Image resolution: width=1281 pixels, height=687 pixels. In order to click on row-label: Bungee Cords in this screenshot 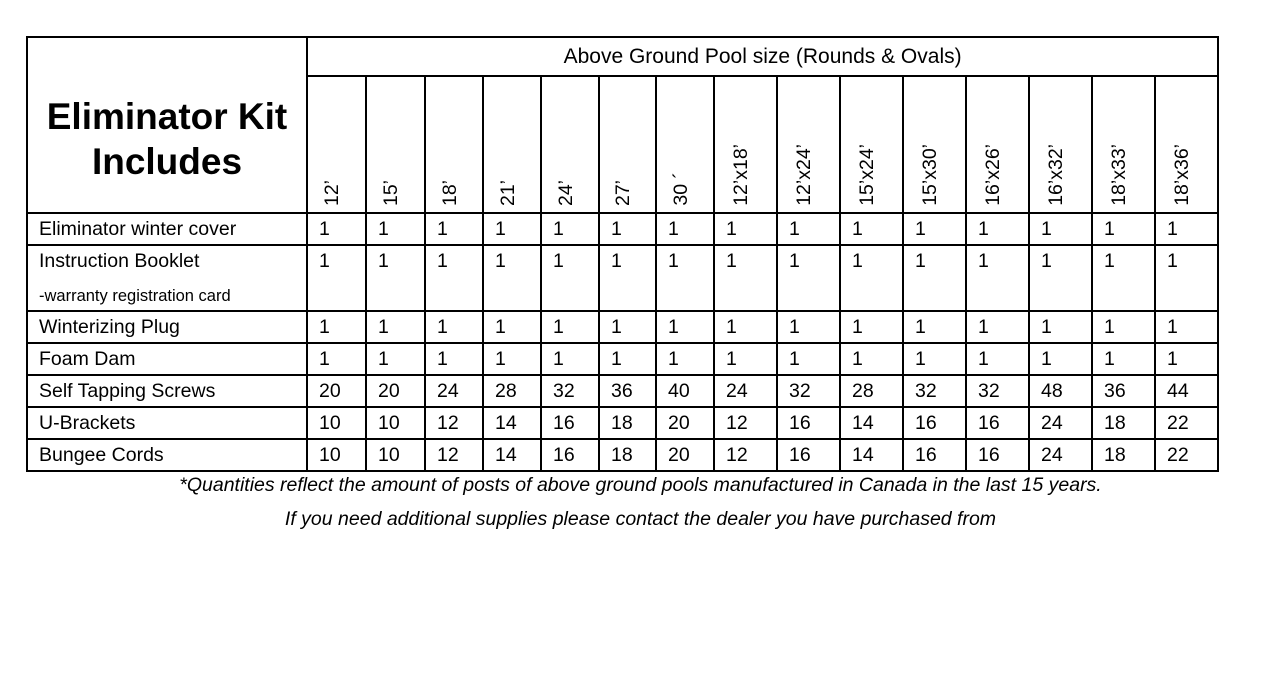, I will do `click(167, 455)`.